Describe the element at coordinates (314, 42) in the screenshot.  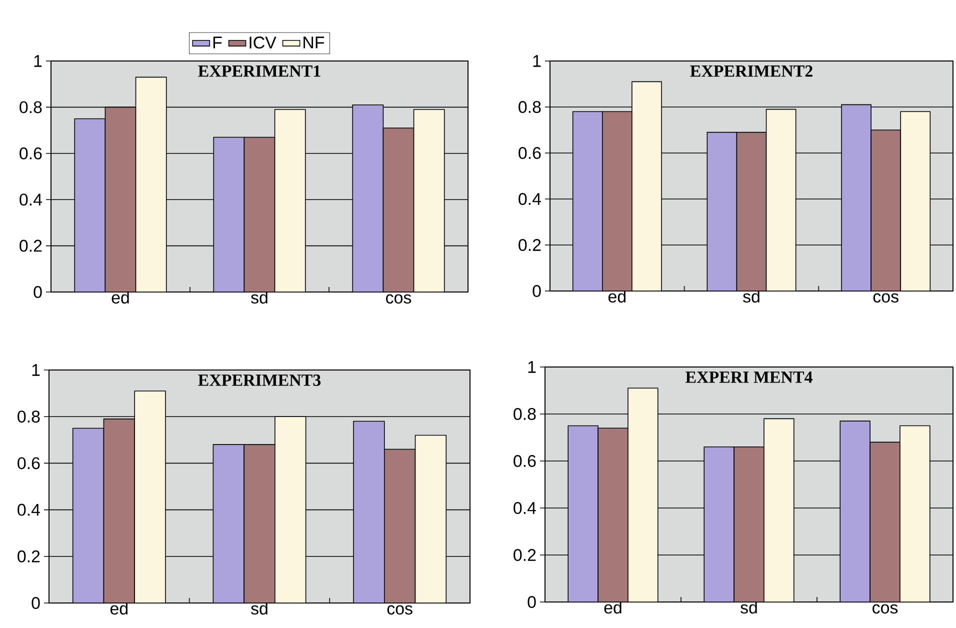
I see `legend-label: NF` at that location.